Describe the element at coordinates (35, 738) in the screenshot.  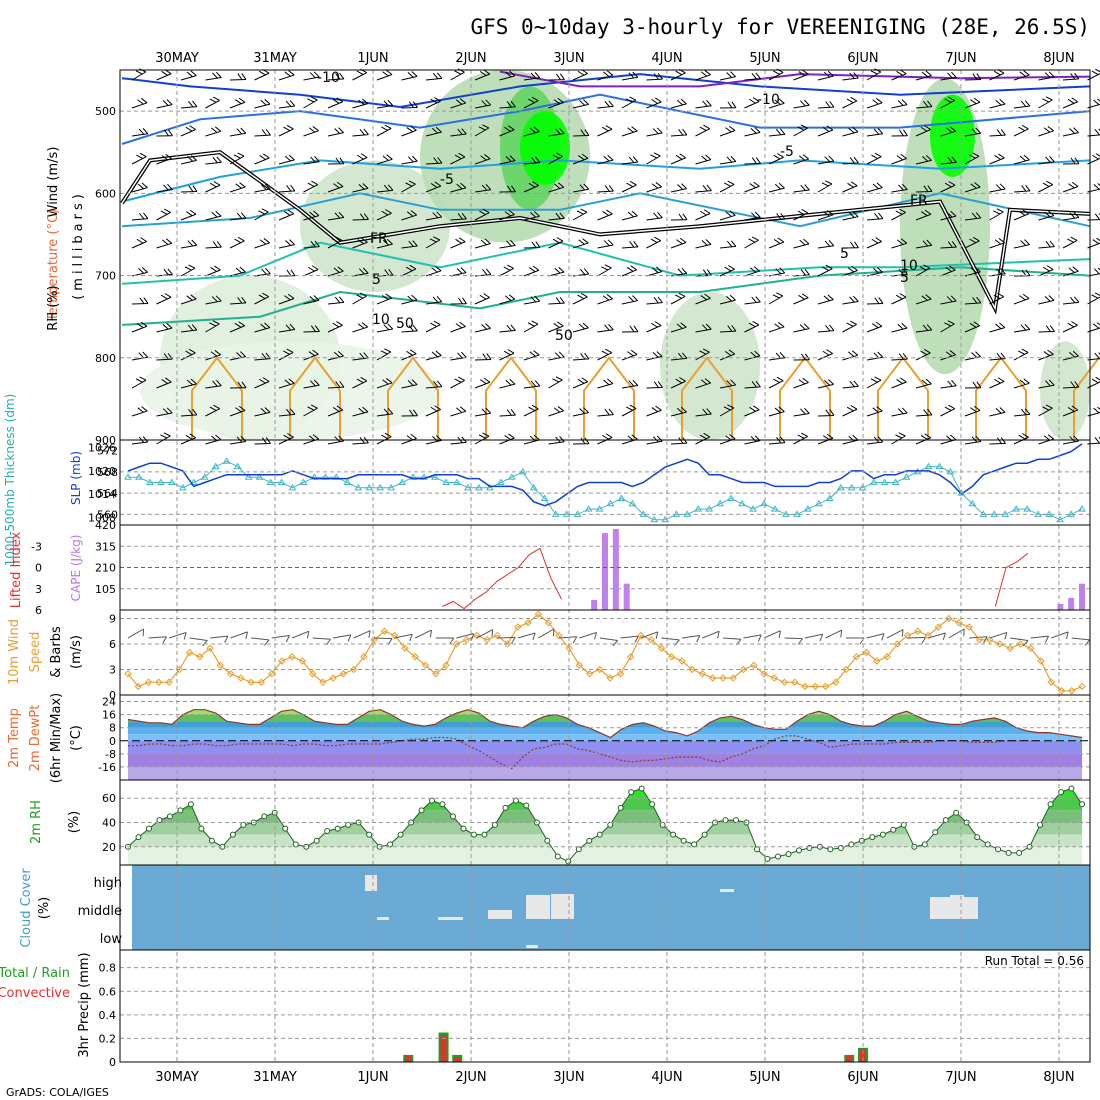
I see `t2-label-b: 2m DewPt` at that location.